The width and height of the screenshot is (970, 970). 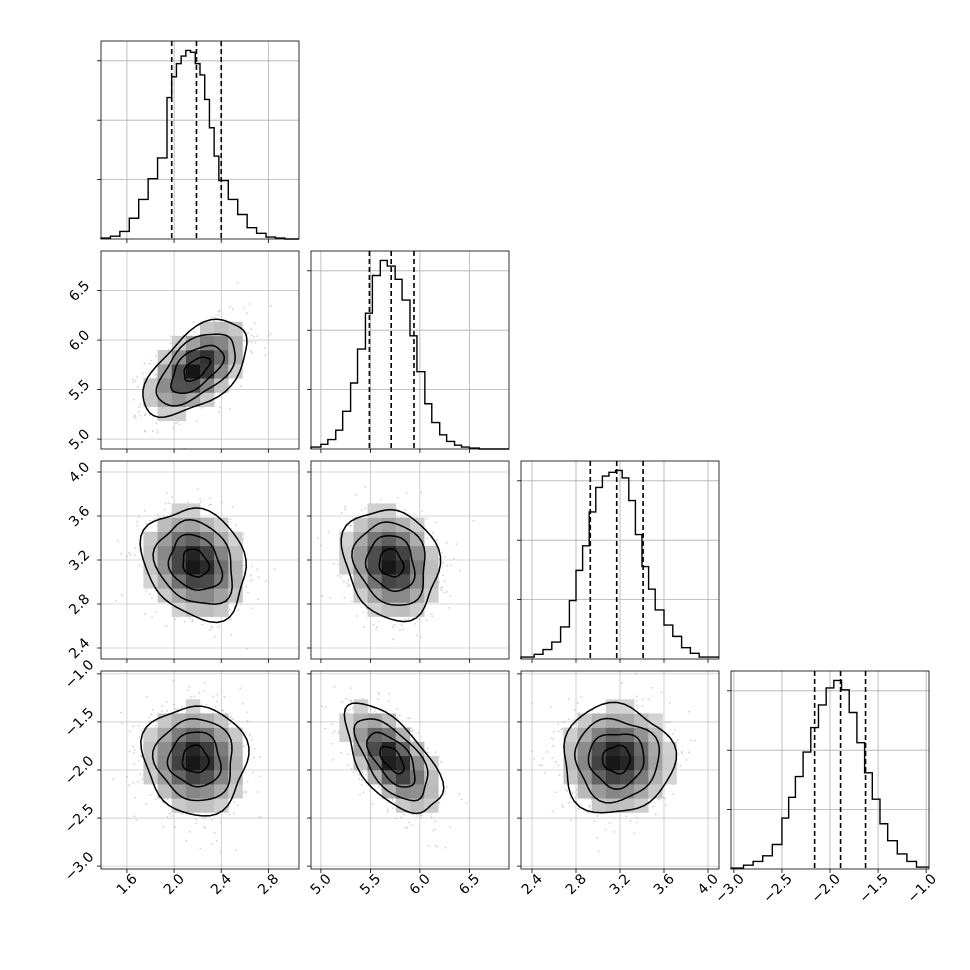 I want to click on joint-content, so click(x=184, y=365).